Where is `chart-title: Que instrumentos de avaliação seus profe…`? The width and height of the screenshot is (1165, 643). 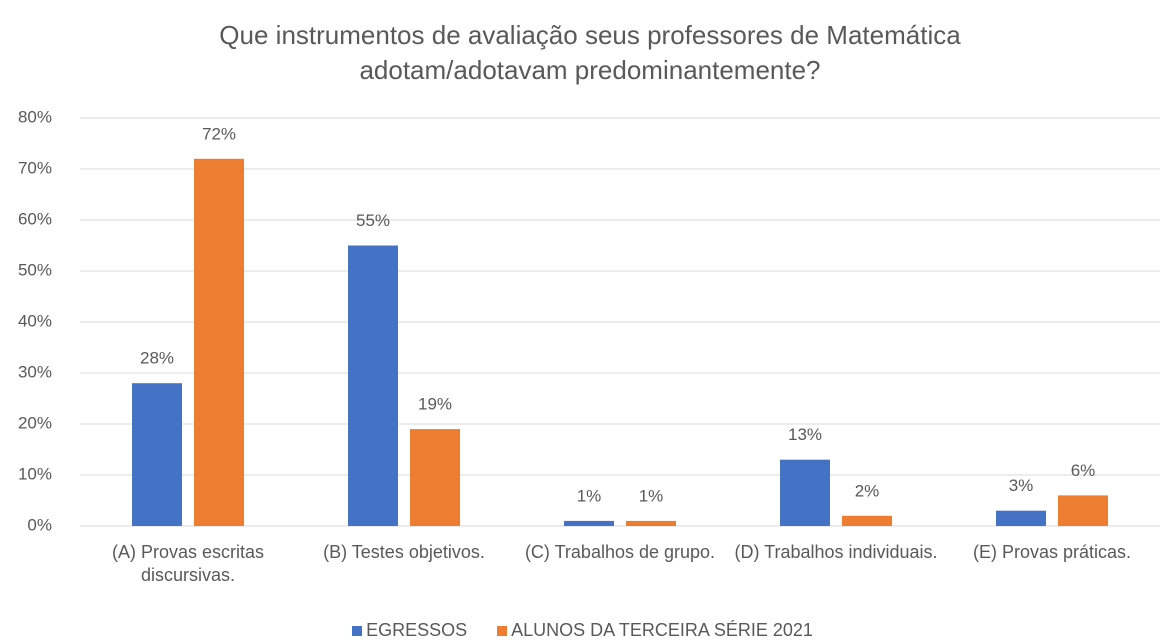 chart-title: Que instrumentos de avaliação seus profe… is located at coordinates (590, 52).